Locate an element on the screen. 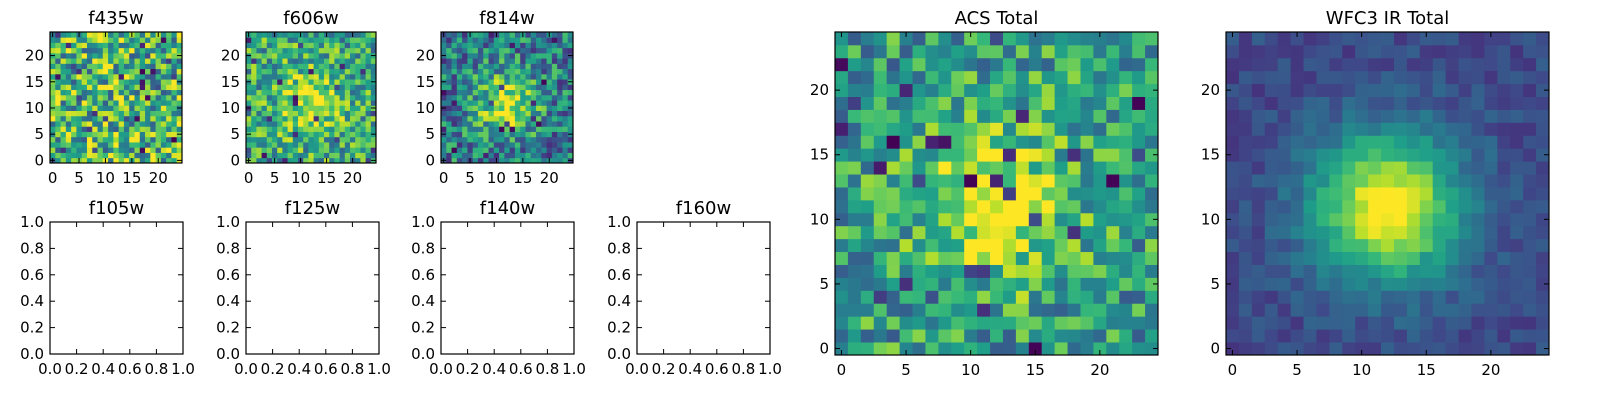 This screenshot has height=400, width=1600. x-tick-label: 0.2 is located at coordinates (273, 369).